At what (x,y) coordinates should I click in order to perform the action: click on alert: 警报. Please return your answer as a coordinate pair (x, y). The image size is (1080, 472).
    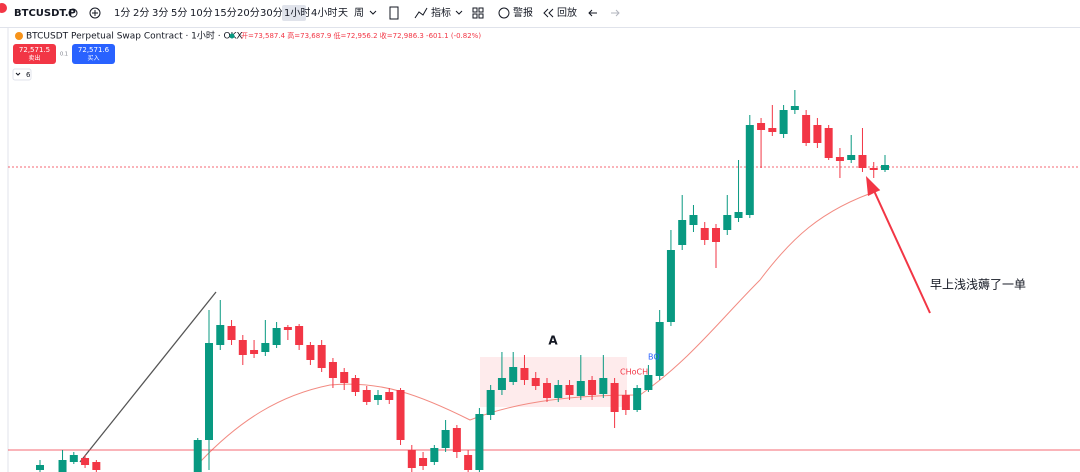
    Looking at the image, I should click on (523, 12).